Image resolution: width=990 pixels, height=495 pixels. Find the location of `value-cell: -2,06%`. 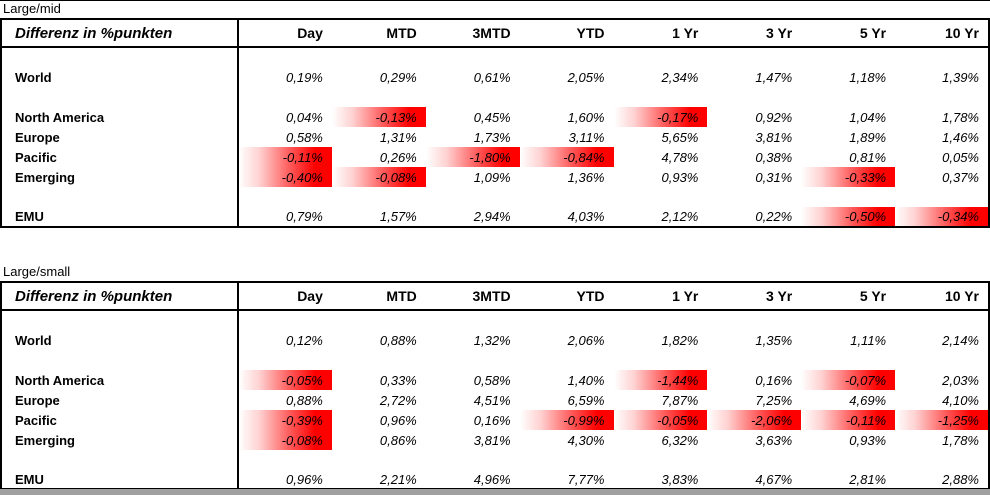

value-cell: -2,06% is located at coordinates (754, 420).